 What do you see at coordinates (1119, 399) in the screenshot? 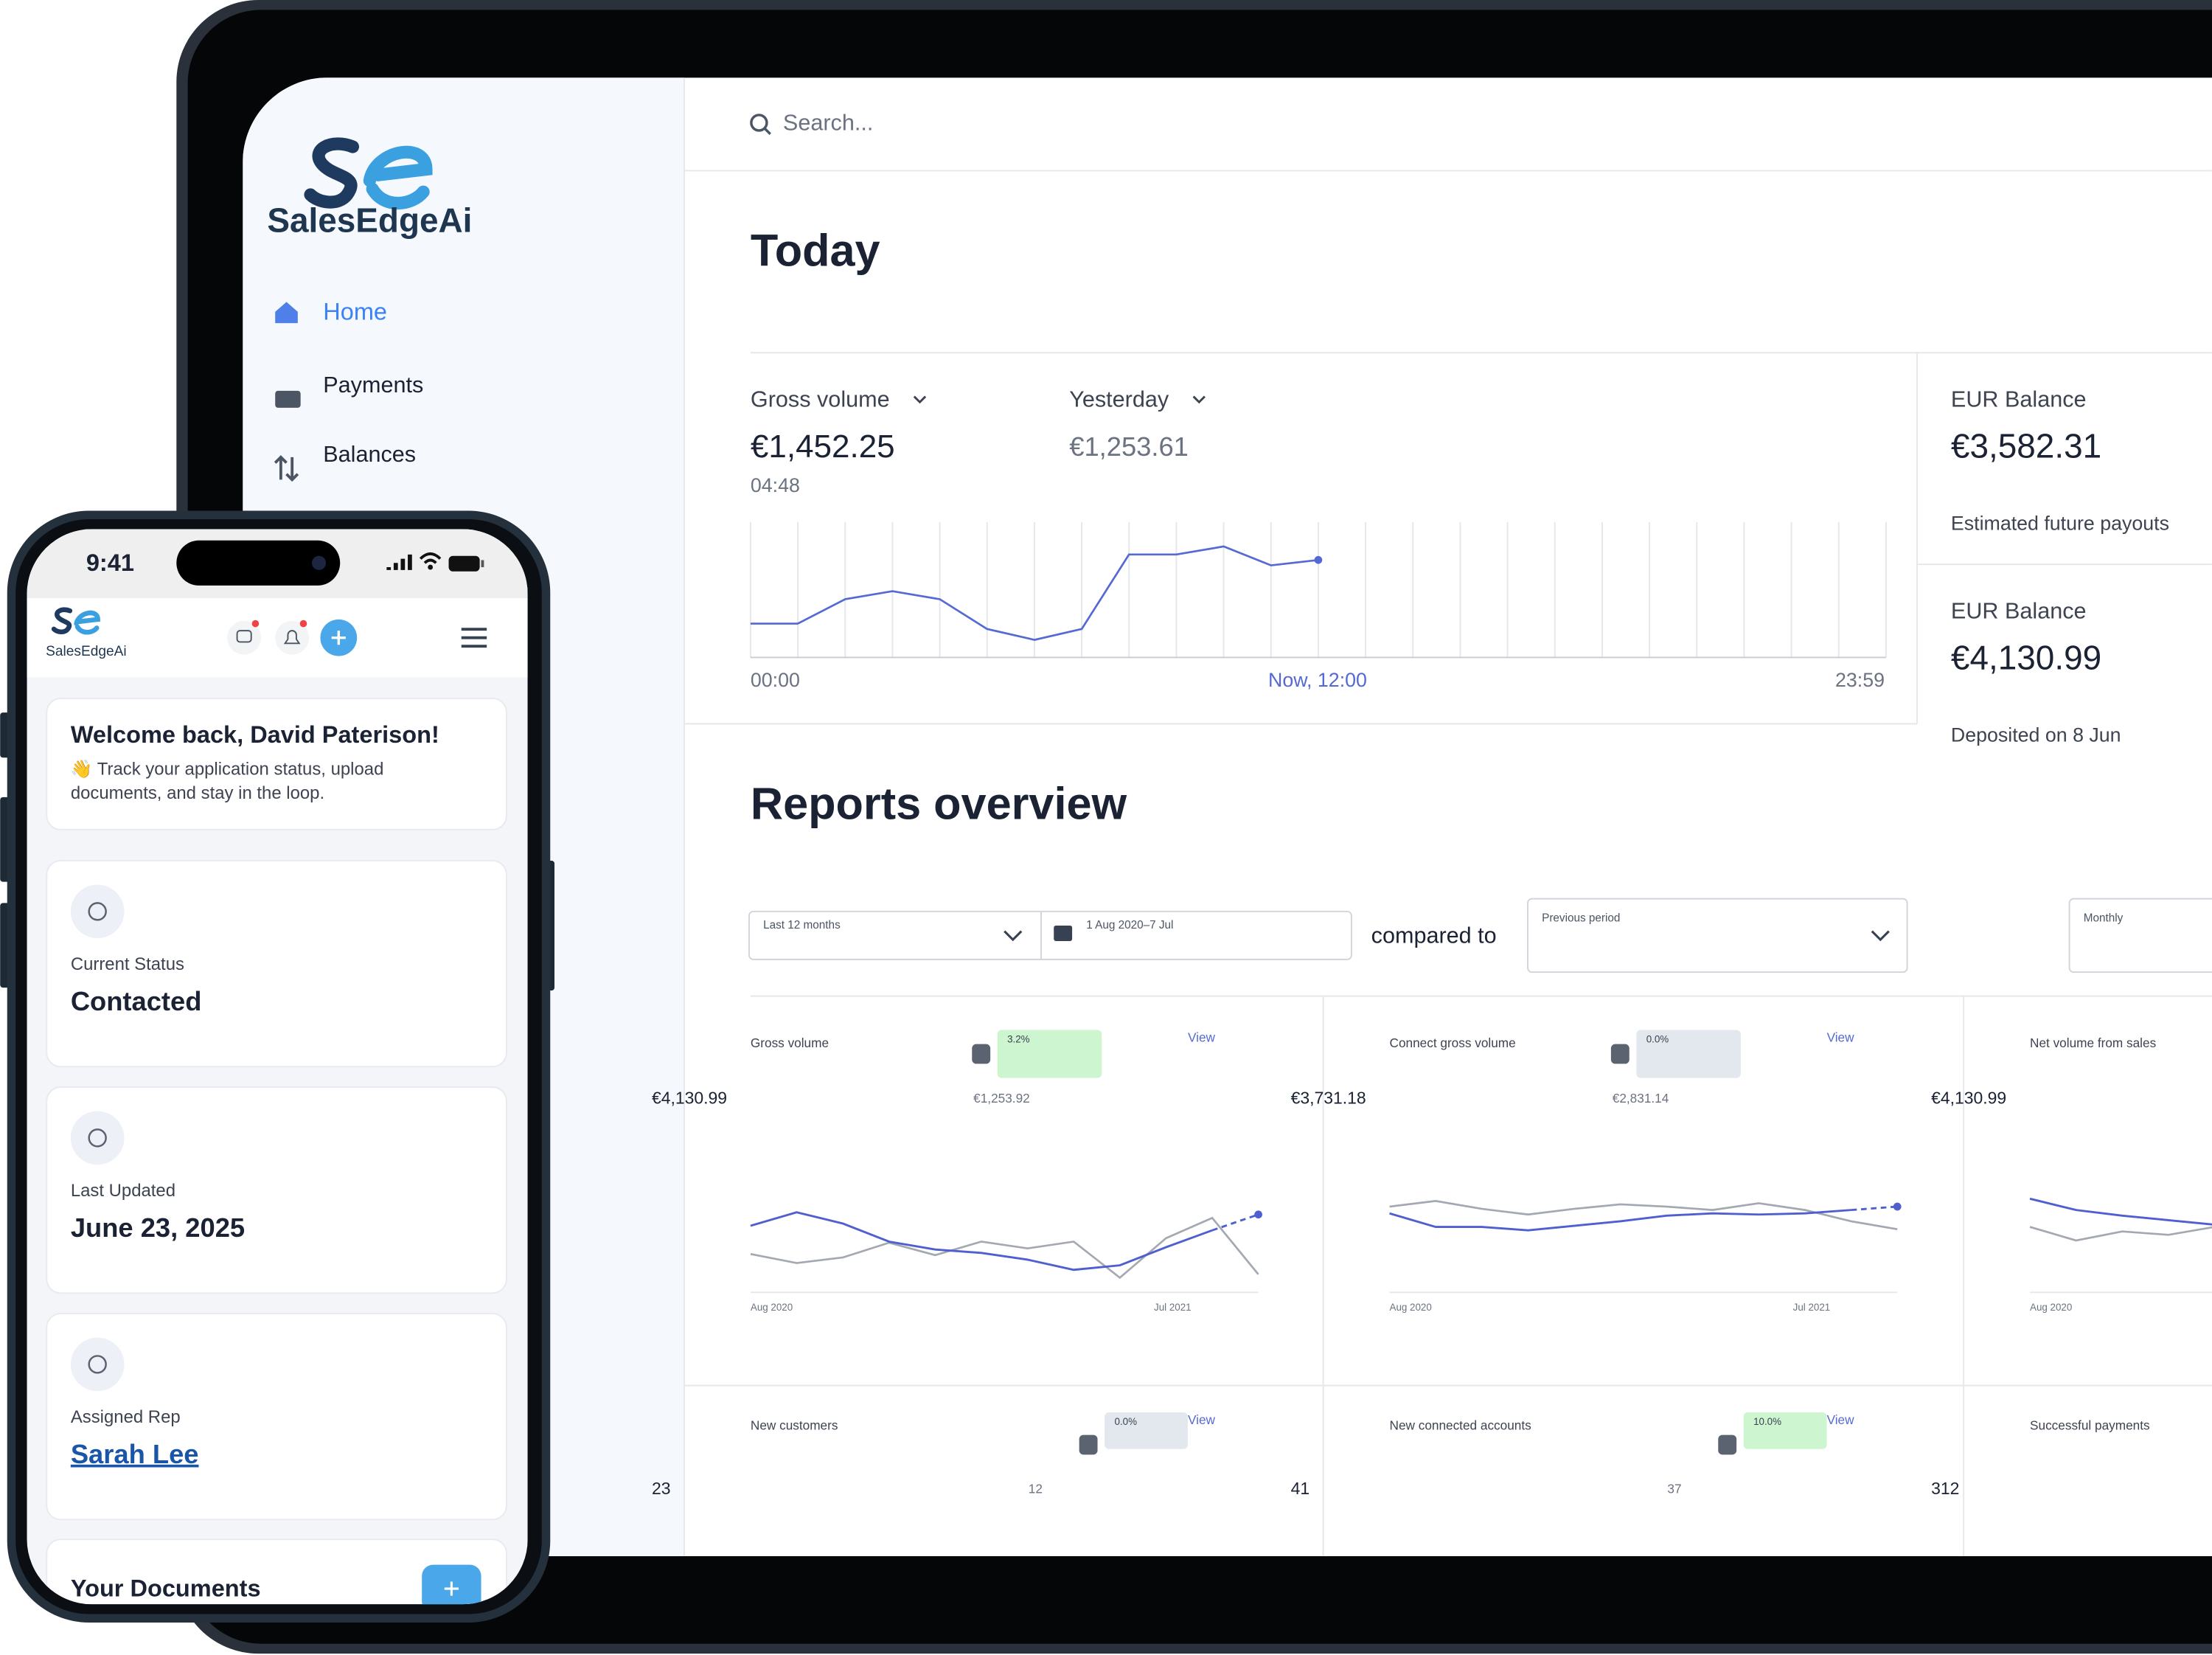
I see `metric-label: Yesterday` at bounding box center [1119, 399].